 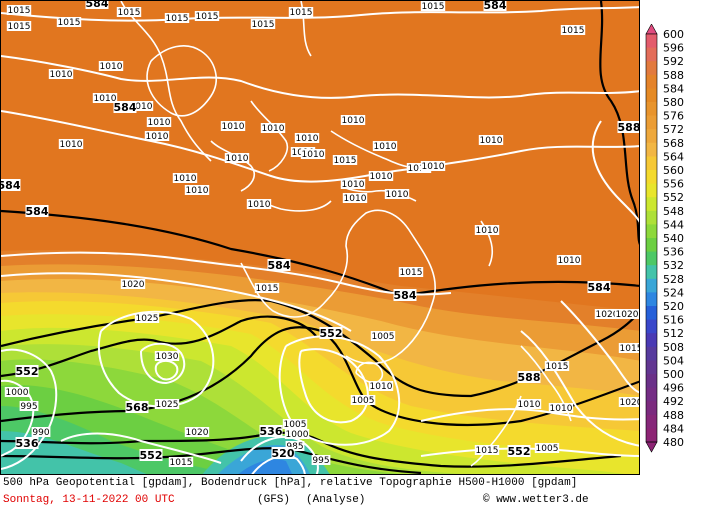 What do you see at coordinates (673, 238) in the screenshot?
I see `legend-label: 540` at bounding box center [673, 238].